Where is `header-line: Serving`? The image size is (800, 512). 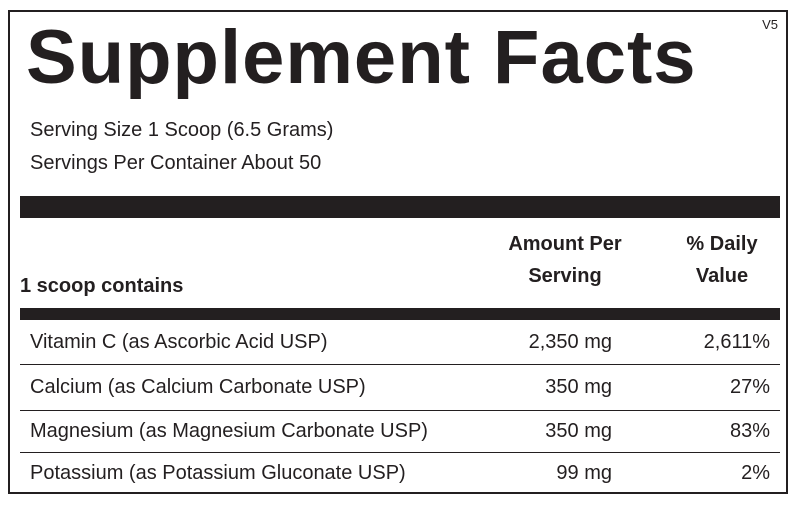 header-line: Serving is located at coordinates (565, 276).